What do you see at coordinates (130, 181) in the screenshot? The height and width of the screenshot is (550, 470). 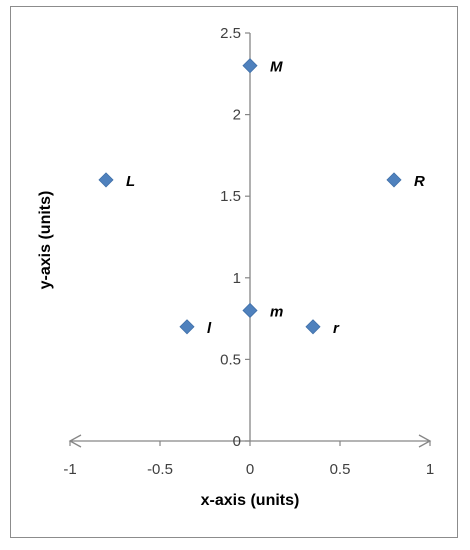 I see `point-label-L: L` at bounding box center [130, 181].